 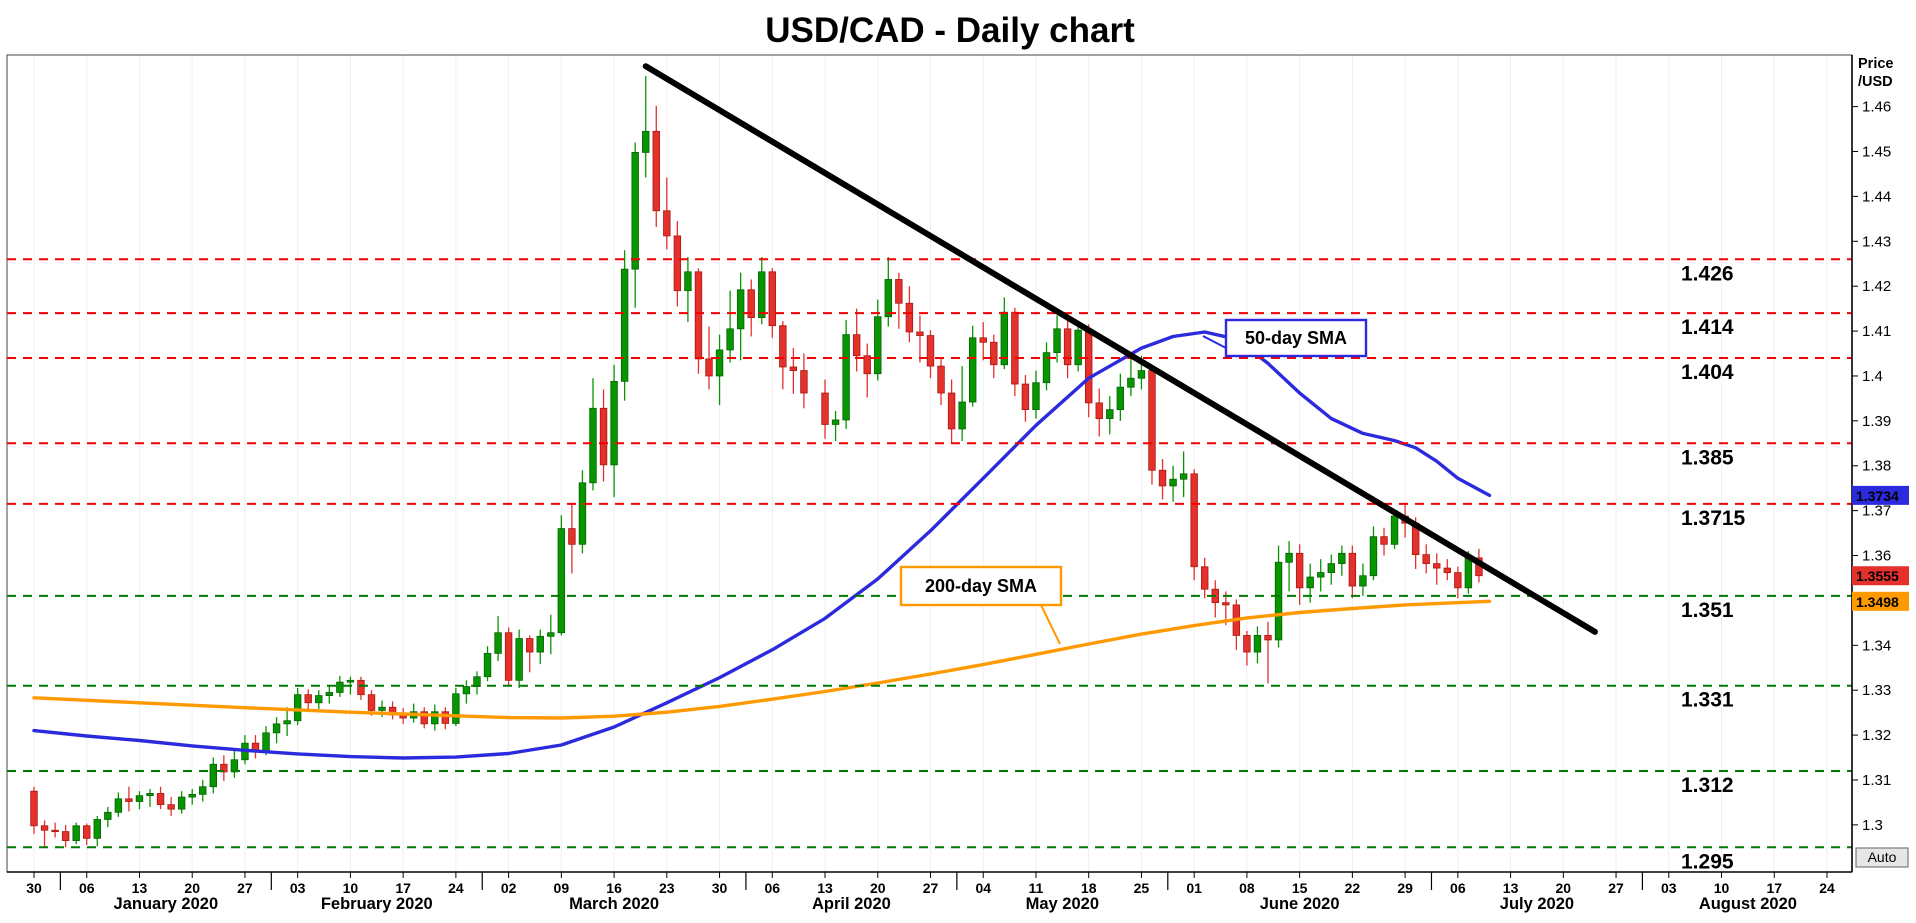 I want to click on month-label: March 2020, so click(x=614, y=904).